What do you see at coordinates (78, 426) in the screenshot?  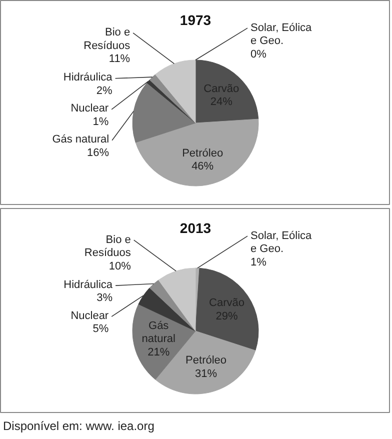 I see `text: Disponível em: www. iea.org` at bounding box center [78, 426].